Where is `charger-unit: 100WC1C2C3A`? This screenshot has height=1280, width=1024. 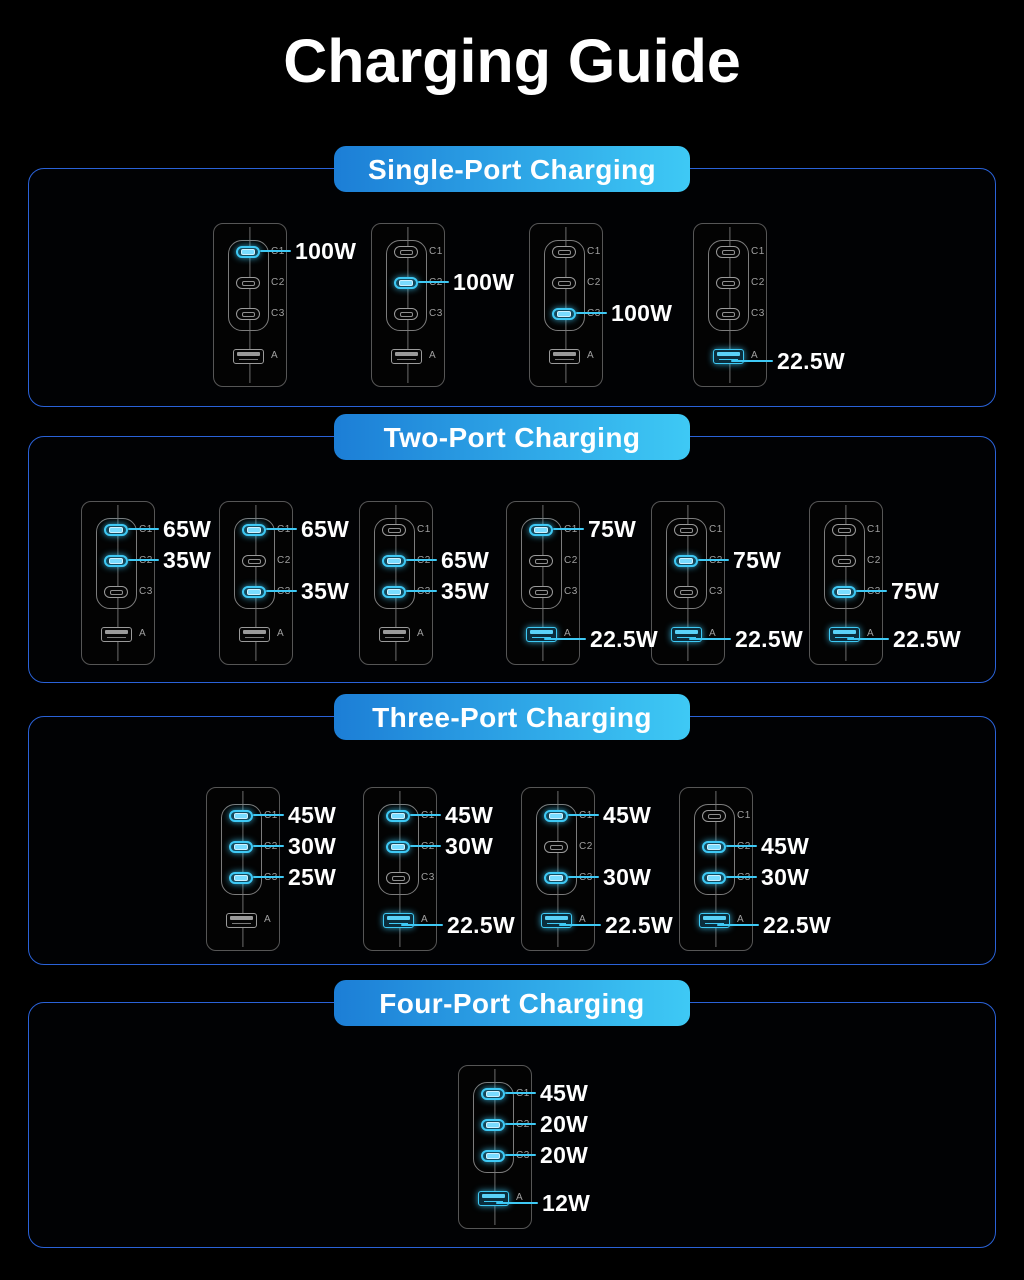 charger-unit: 100WC1C2C3A is located at coordinates (284, 305).